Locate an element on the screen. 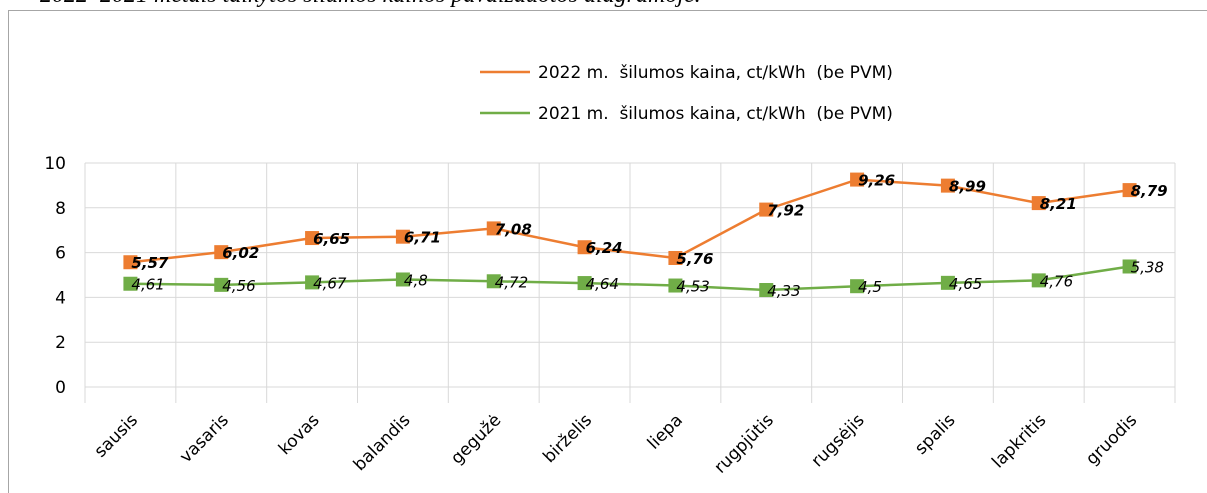 The image size is (1207, 493). data-label: 5,57 is located at coordinates (150, 263).